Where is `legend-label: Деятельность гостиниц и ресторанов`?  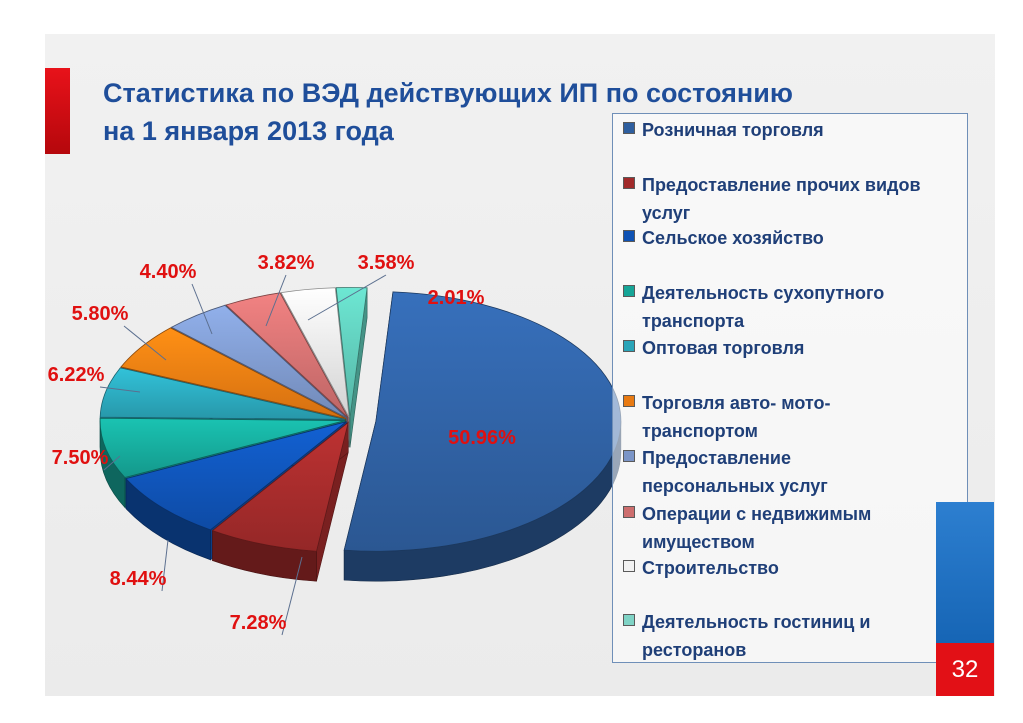 legend-label: Деятельность гостиниц и ресторанов is located at coordinates (756, 636).